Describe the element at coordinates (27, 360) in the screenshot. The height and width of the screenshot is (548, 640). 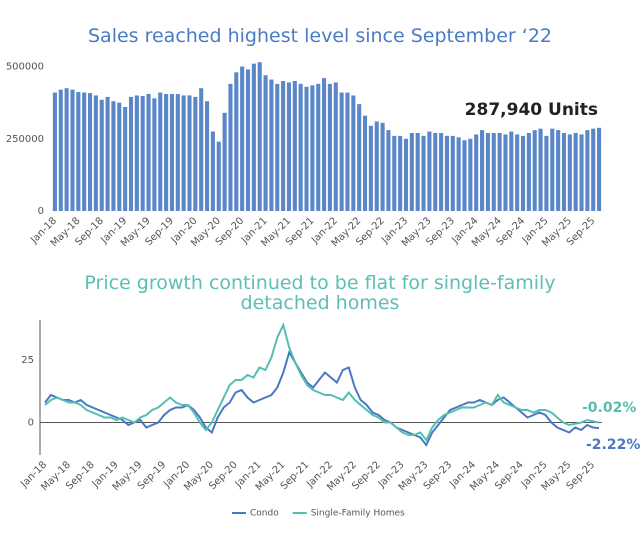
I see `y-tick-label: 25` at that location.